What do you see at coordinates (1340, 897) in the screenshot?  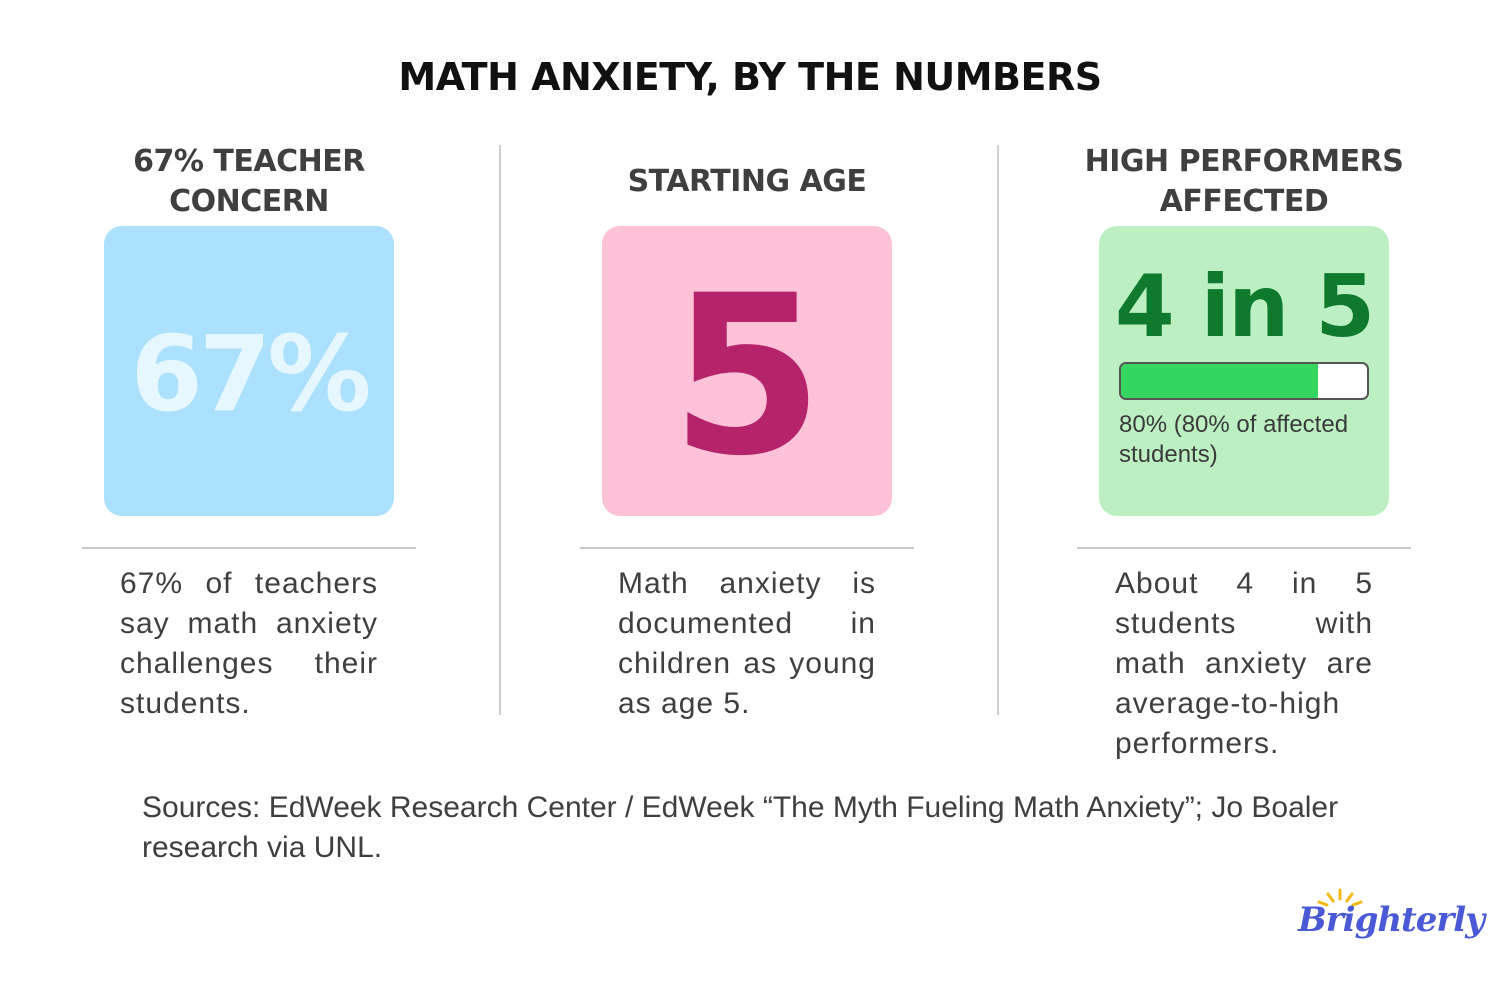 I see `sun-rays-icon` at bounding box center [1340, 897].